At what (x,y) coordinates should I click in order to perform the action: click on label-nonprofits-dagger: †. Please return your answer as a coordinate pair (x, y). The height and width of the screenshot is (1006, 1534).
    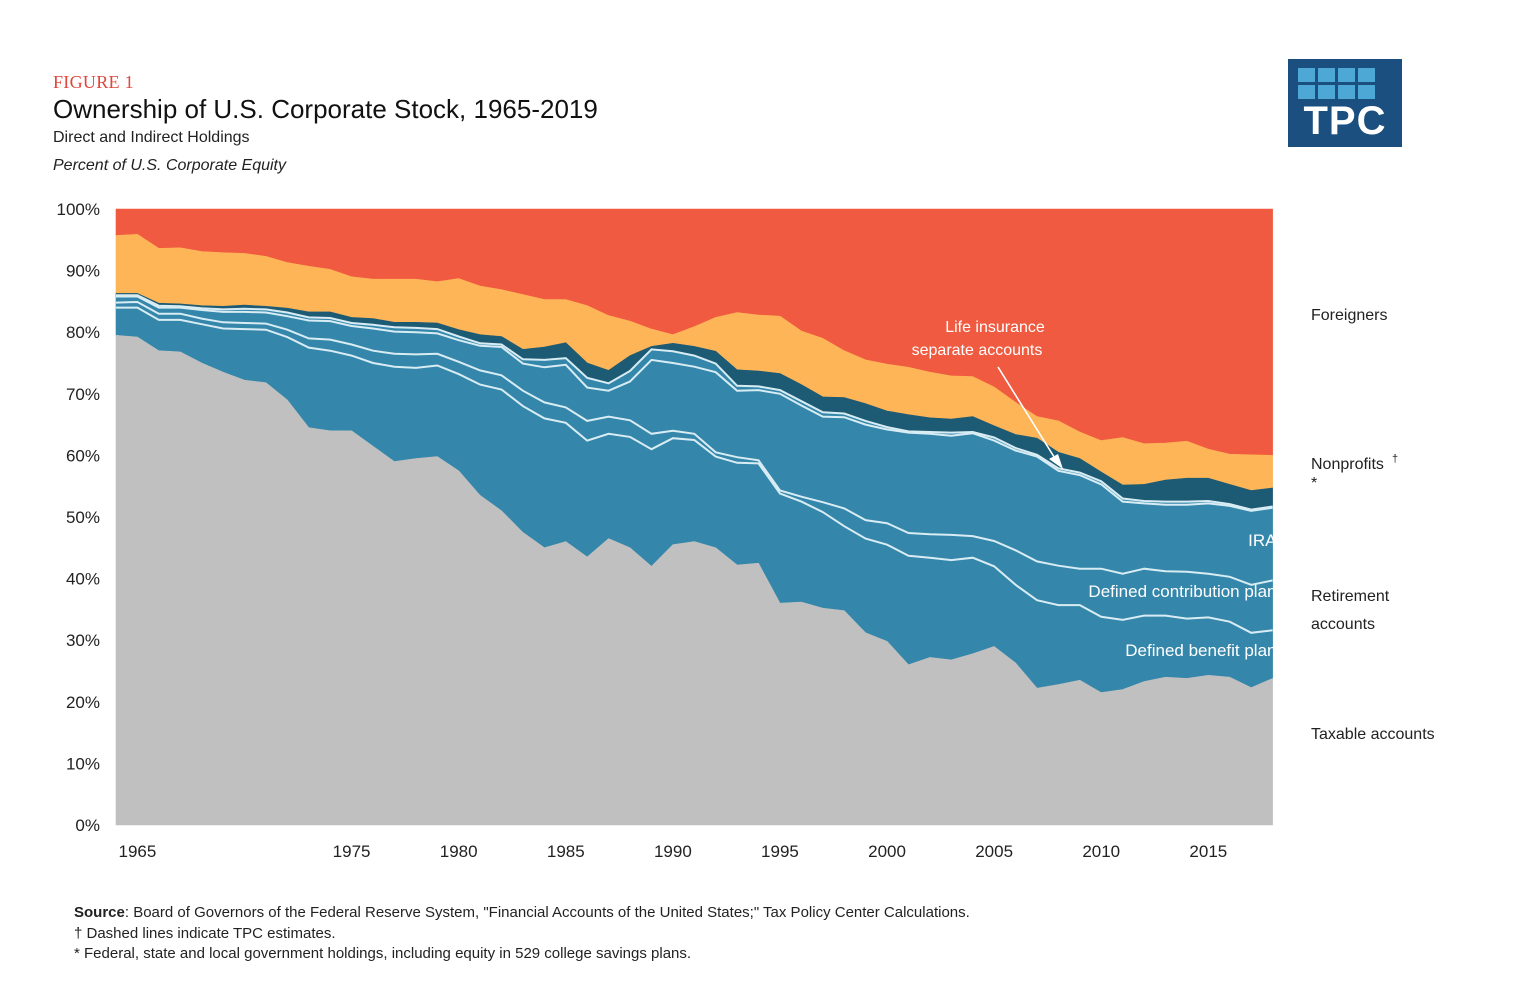
    Looking at the image, I should click on (1395, 459).